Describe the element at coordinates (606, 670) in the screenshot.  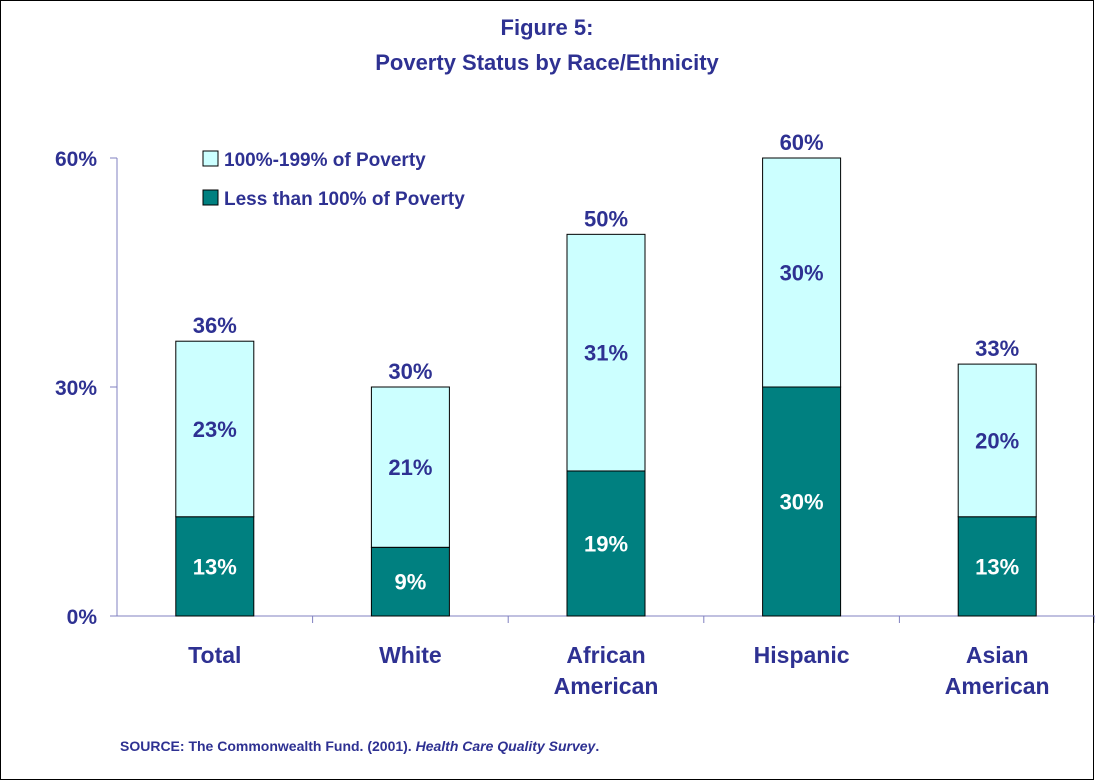
I see `x-category-label: African American` at that location.